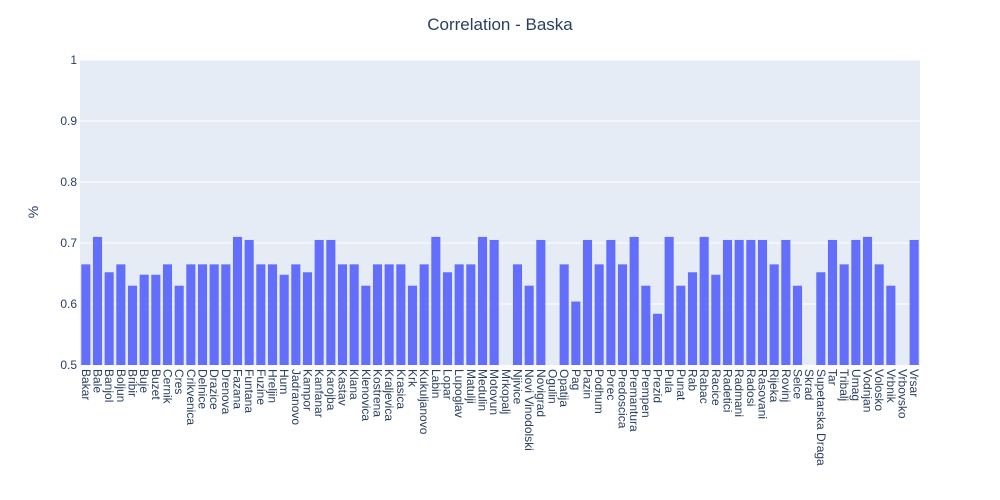  I want to click on x-tick-label: Mrkopalj, so click(506, 391).